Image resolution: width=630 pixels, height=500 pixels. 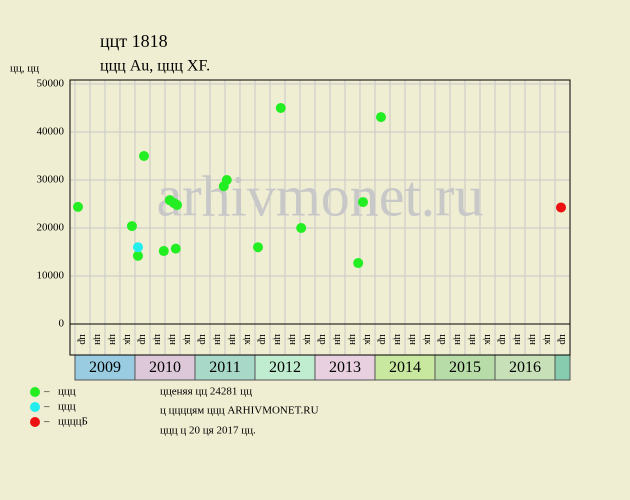 I want to click on y-tick-label: 30000, so click(x=51, y=180).